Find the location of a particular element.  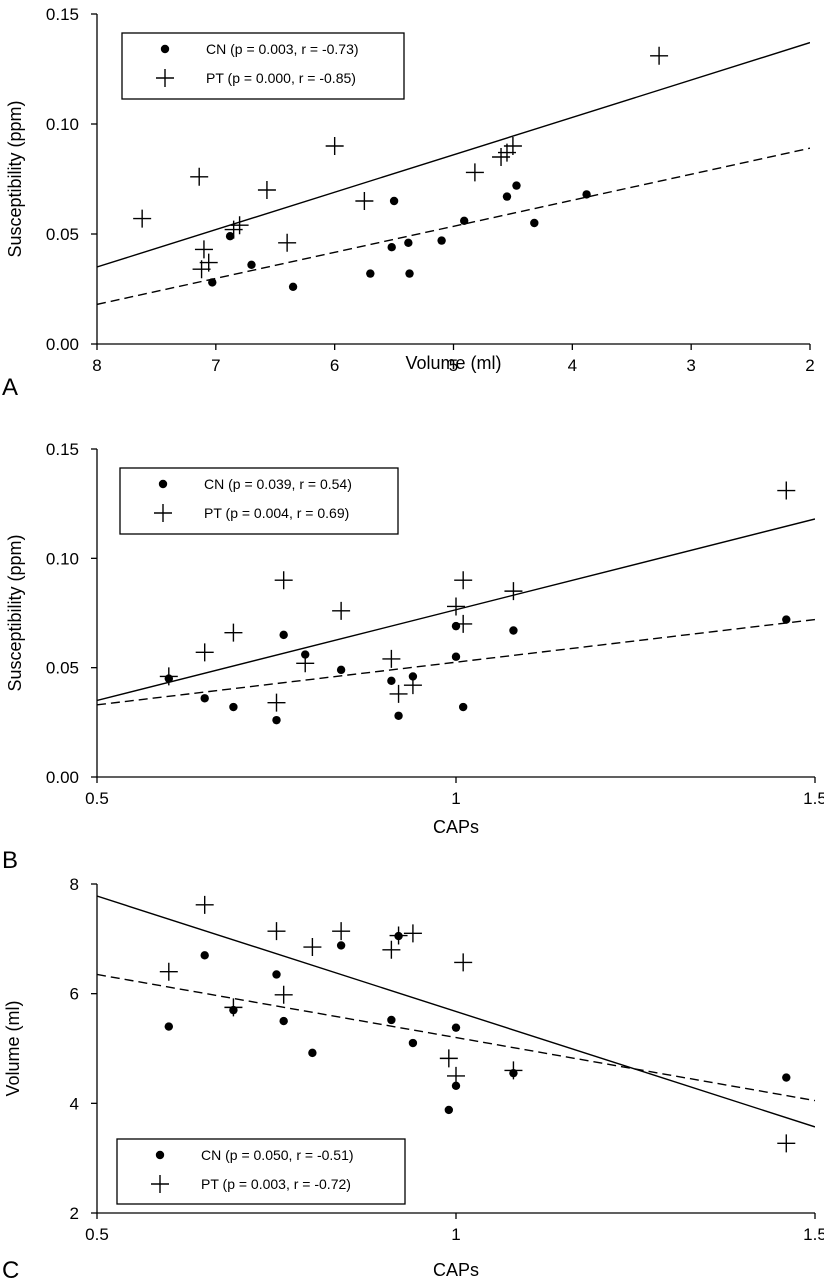

y-axis-label: Susceptibility (ppm) is located at coordinates (15, 612).